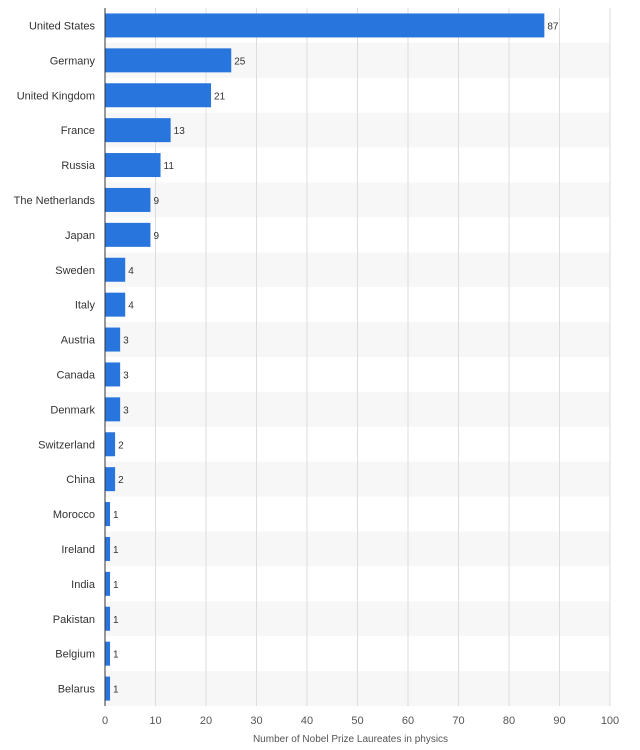 The width and height of the screenshot is (640, 750). I want to click on x-tick-label: 40, so click(307, 721).